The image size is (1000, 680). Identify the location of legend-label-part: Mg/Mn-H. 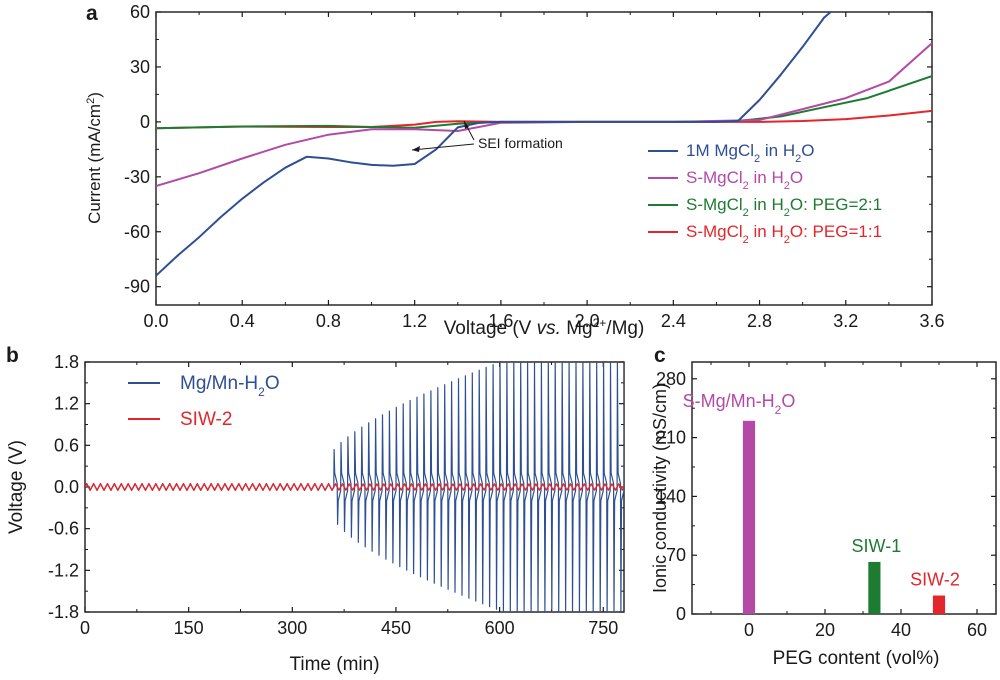
(219, 383).